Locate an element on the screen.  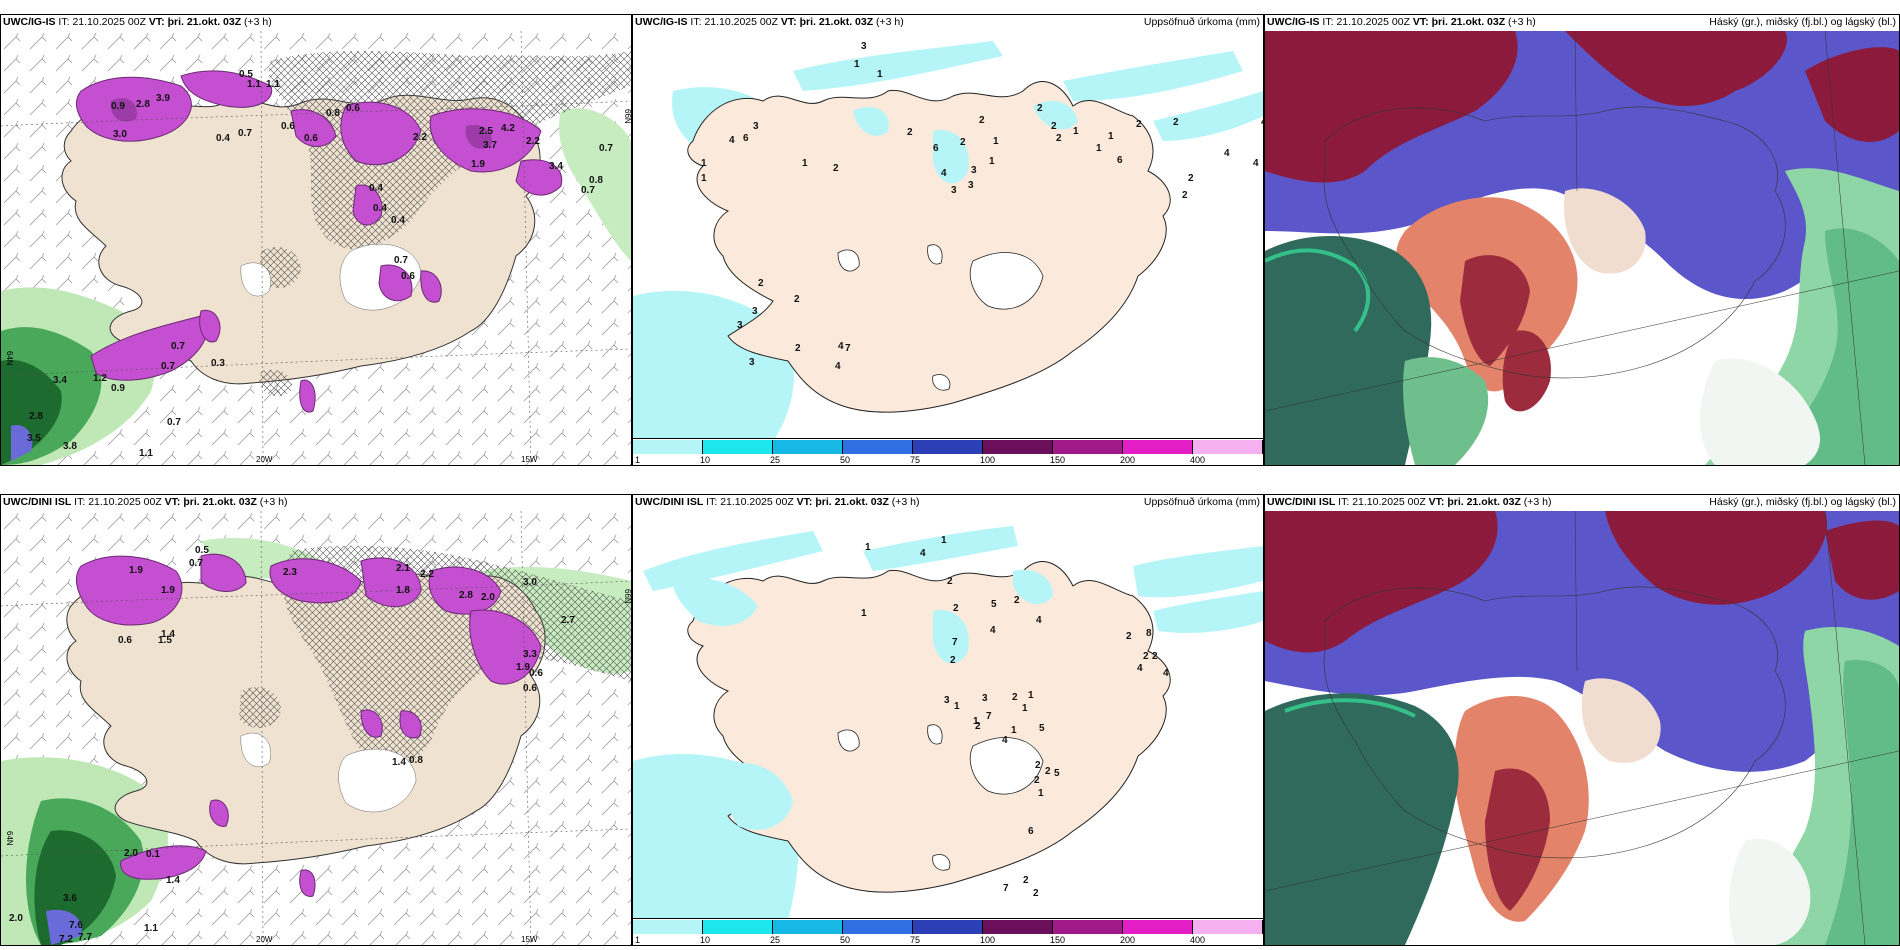
colorbar-tick: 200 is located at coordinates (1128, 940).